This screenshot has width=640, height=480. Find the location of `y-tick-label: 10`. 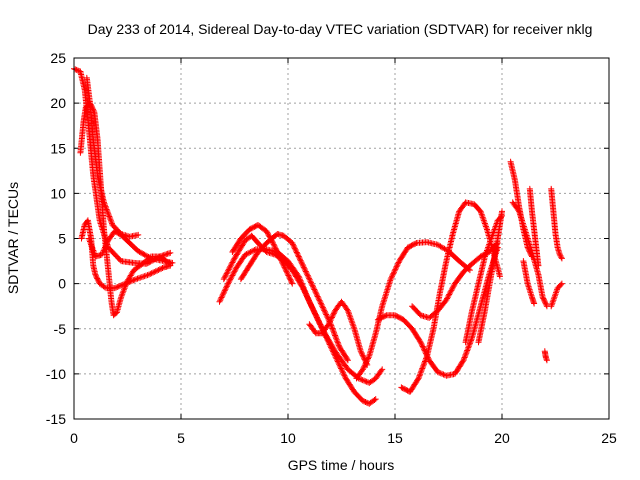

y-tick-label: 10 is located at coordinates (58, 193).